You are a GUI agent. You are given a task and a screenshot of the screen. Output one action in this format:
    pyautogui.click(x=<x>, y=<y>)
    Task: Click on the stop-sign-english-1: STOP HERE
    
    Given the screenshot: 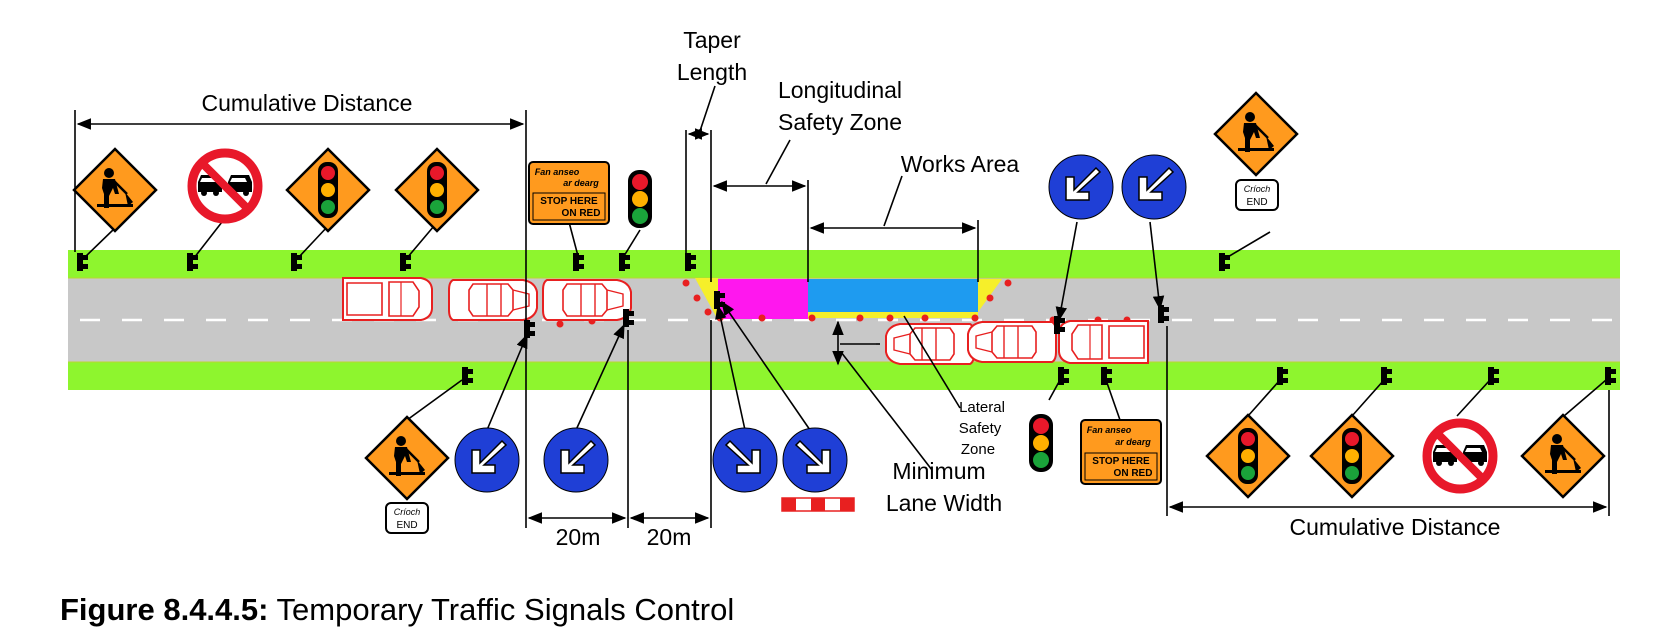 What is the action you would take?
    pyautogui.click(x=569, y=201)
    